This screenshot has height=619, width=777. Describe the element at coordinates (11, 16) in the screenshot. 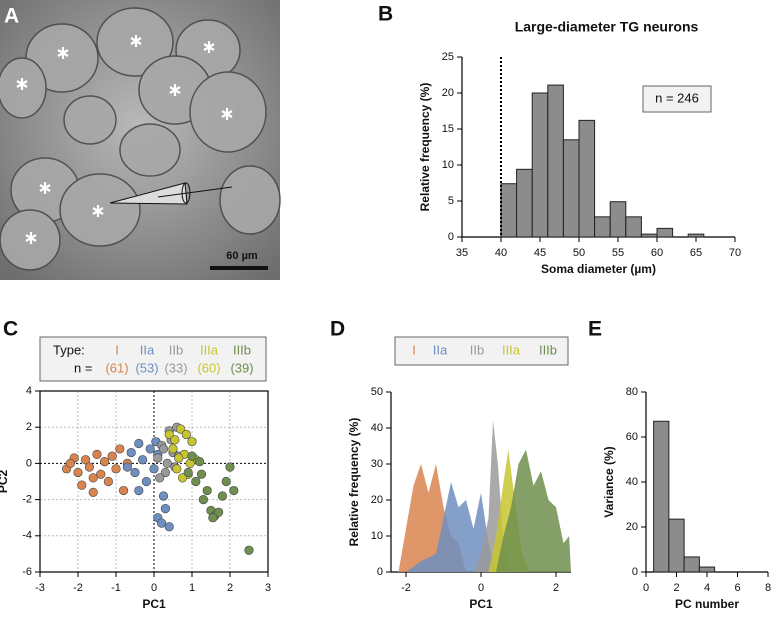

I see `panel-label: A` at that location.